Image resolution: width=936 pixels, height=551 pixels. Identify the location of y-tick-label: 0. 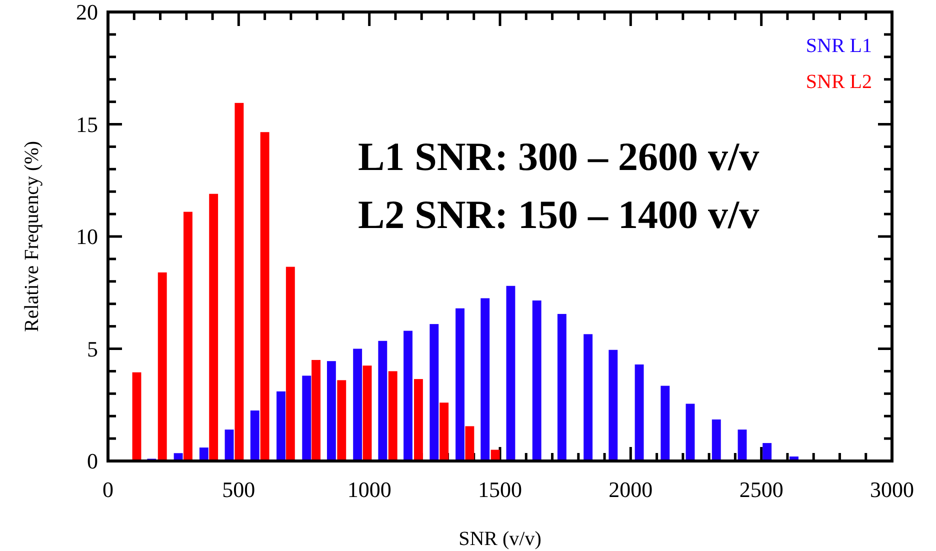
(92, 461).